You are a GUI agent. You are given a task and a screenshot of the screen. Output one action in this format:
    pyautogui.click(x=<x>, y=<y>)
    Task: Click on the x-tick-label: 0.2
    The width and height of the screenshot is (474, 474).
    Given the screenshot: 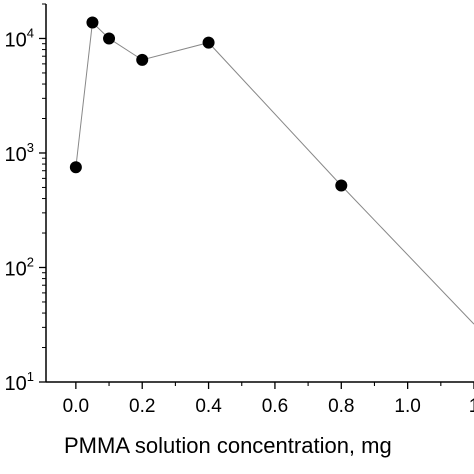 What is the action you would take?
    pyautogui.click(x=142, y=406)
    